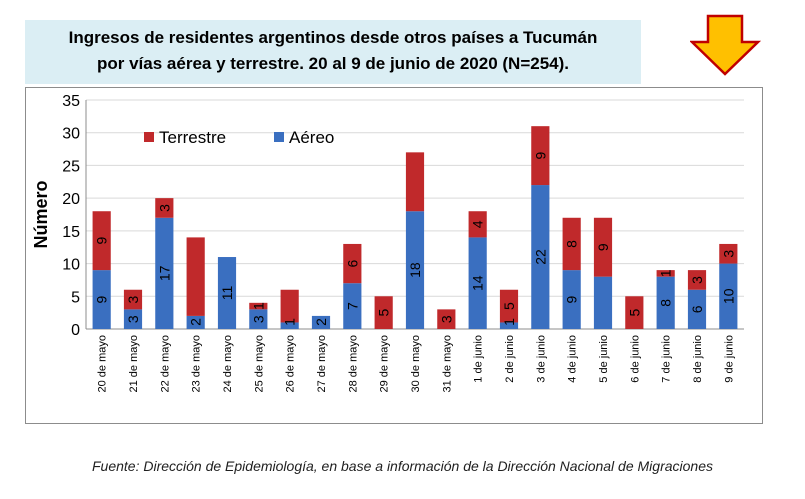  Describe the element at coordinates (71, 199) in the screenshot. I see `y-tick-label: 20` at that location.